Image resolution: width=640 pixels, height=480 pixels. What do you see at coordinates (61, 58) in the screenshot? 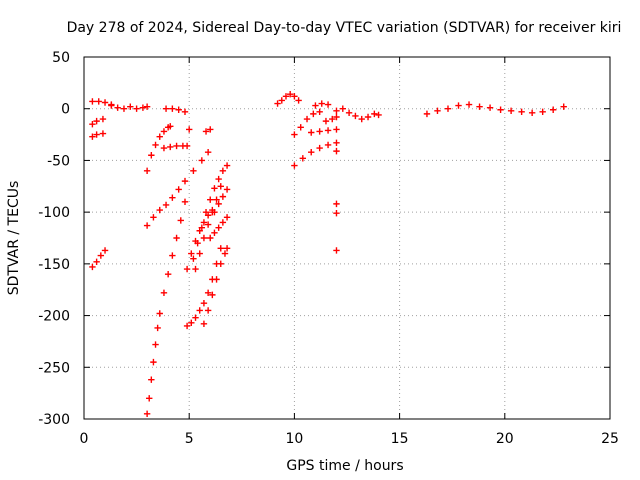
I see `y-tick-label: 50` at bounding box center [61, 58].